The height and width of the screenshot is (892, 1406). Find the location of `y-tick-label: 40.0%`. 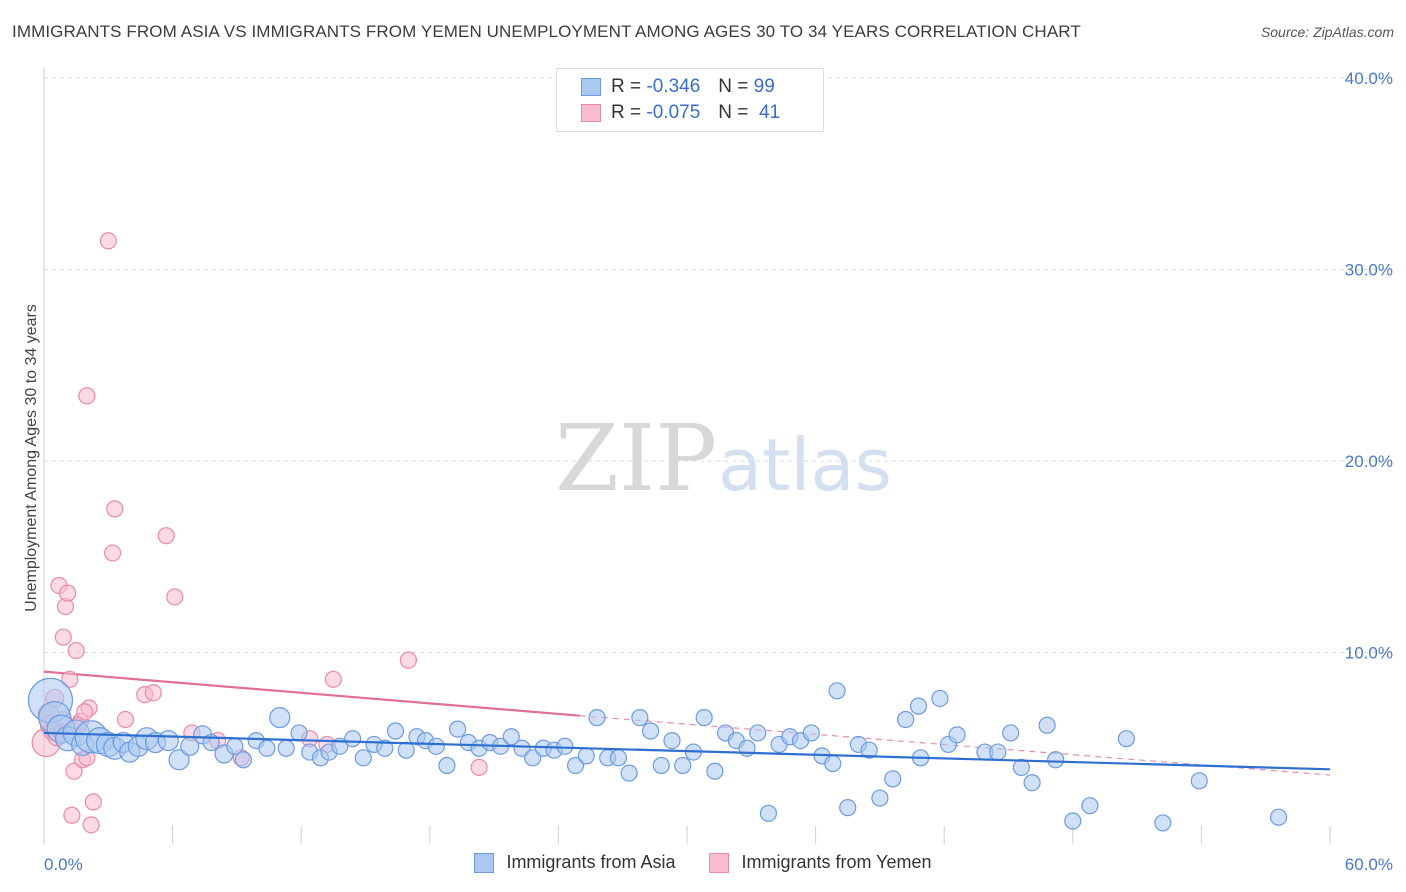

y-tick-label: 40.0% is located at coordinates (1369, 78).